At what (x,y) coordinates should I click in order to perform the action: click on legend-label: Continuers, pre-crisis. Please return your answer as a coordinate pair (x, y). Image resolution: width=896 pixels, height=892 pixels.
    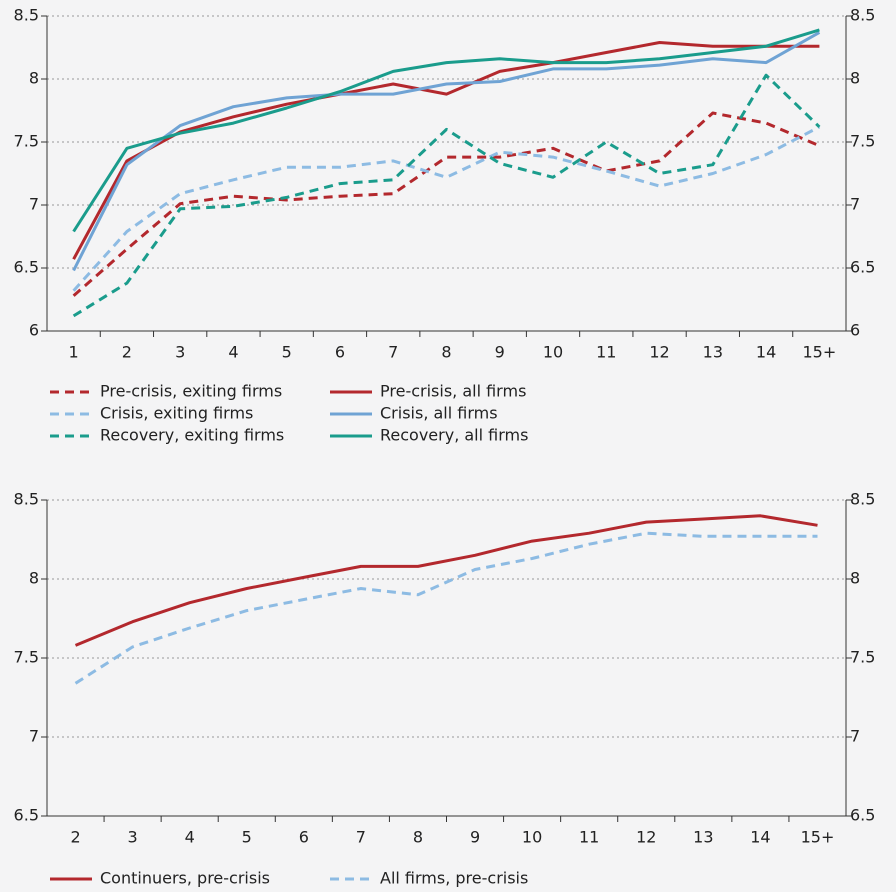
    Looking at the image, I should click on (185, 878).